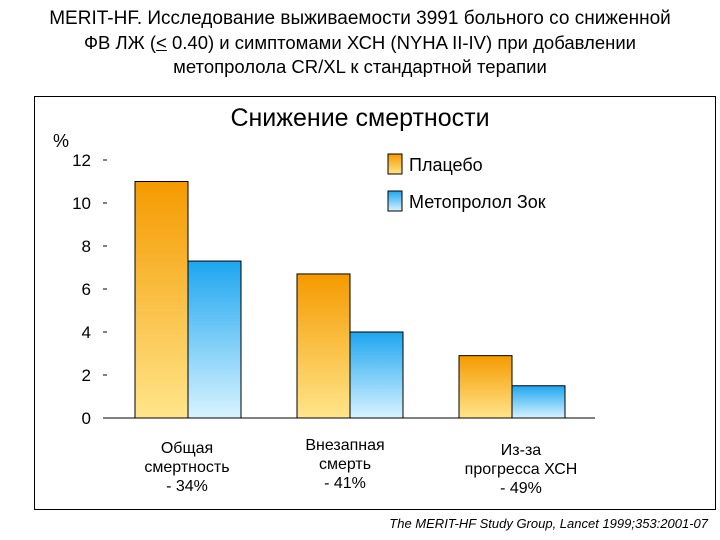 The width and height of the screenshot is (720, 540). Describe the element at coordinates (186, 467) in the screenshot. I see `category-label-line: смертность` at that location.